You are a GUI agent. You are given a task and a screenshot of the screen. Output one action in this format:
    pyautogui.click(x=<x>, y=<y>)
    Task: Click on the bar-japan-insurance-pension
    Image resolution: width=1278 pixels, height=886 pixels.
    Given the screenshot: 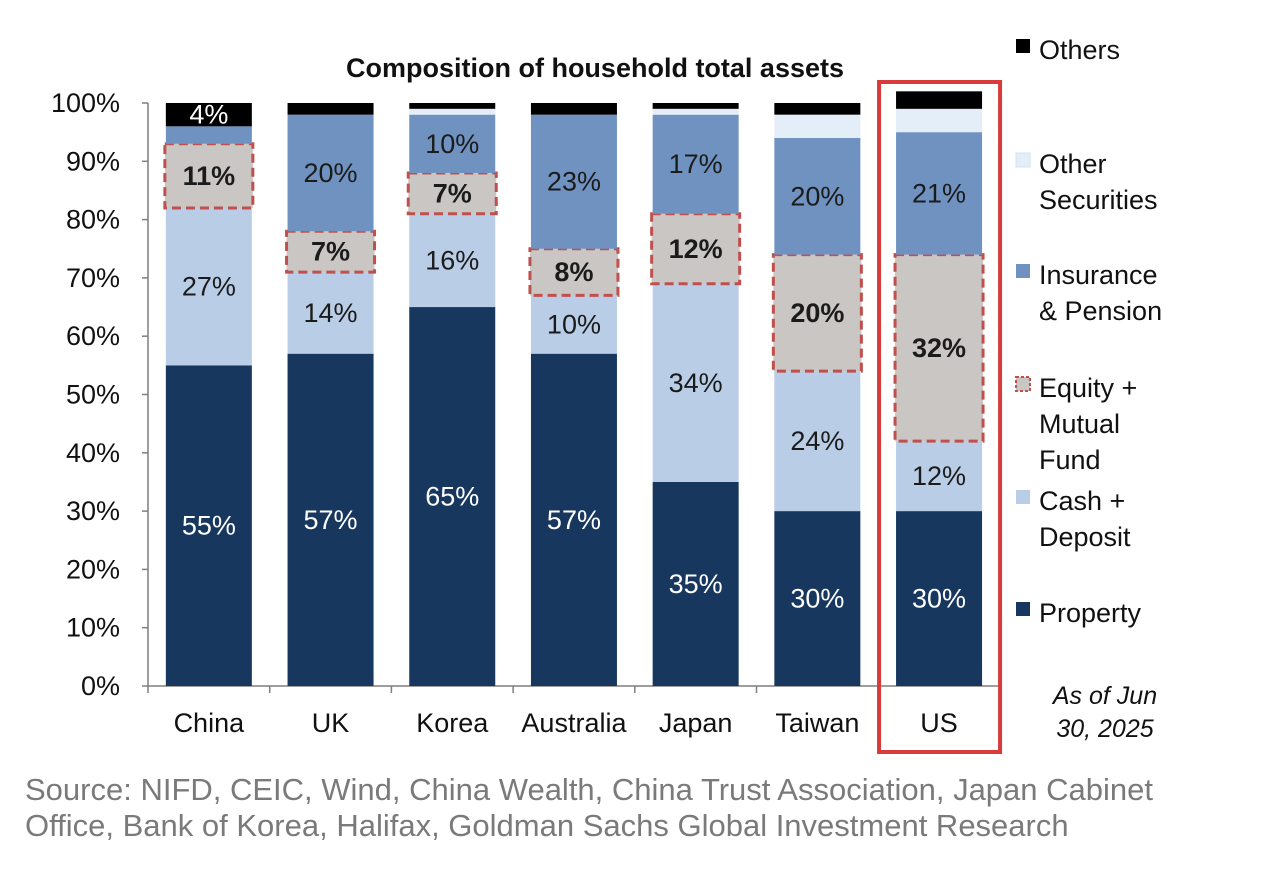 What is the action you would take?
    pyautogui.click(x=695, y=164)
    